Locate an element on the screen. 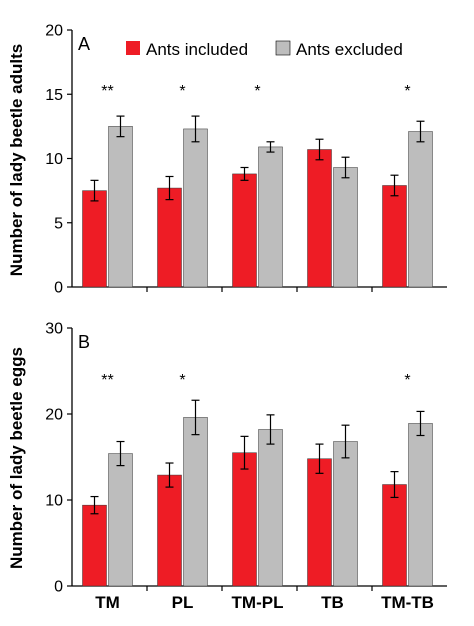 The height and width of the screenshot is (626, 474). legend: Ants included Ants excluded is located at coordinates (264, 49).